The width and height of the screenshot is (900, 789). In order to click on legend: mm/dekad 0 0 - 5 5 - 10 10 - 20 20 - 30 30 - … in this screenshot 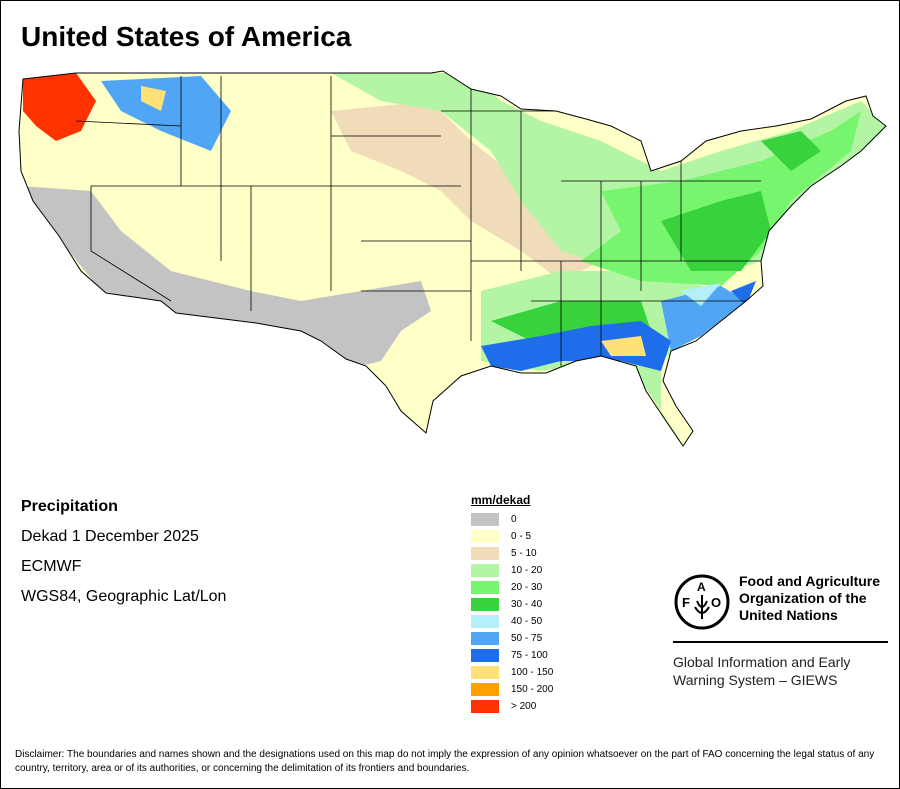, I will do `click(512, 604)`.